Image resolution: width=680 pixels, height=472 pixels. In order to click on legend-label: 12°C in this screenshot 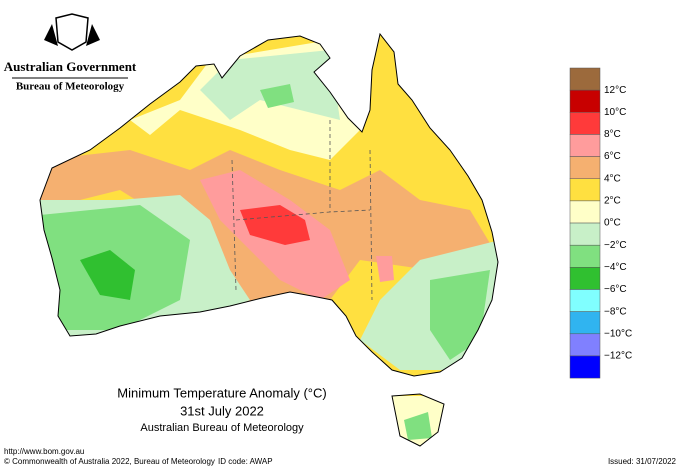, I will do `click(615, 90)`.